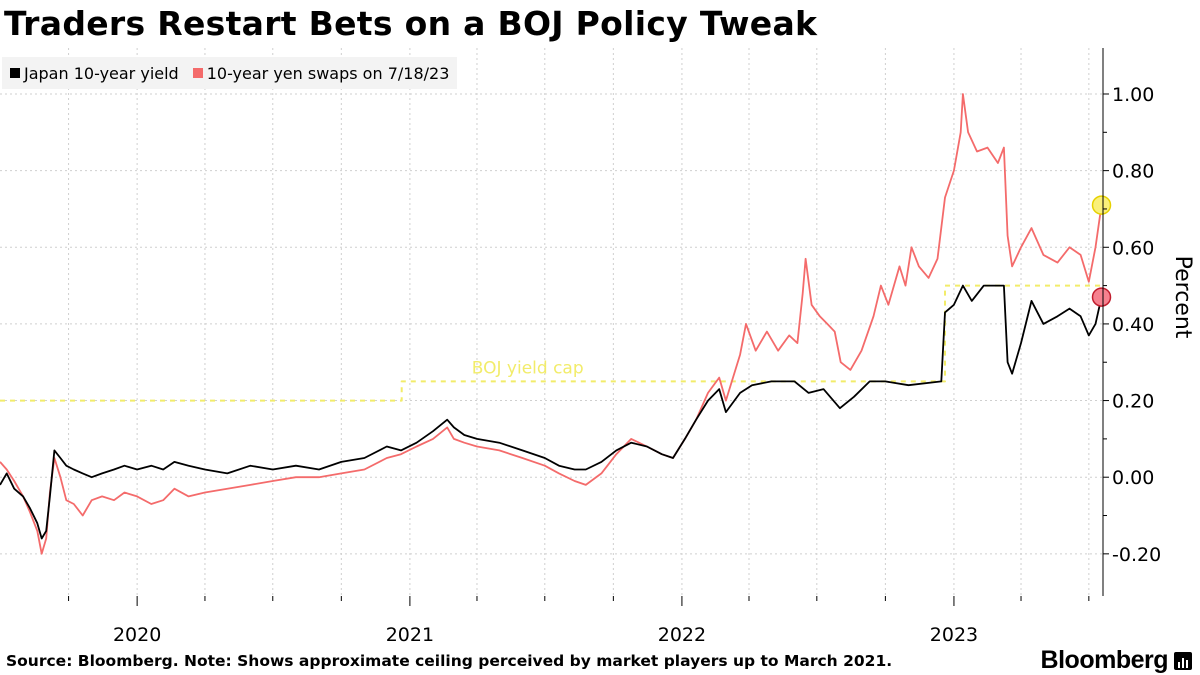 The width and height of the screenshot is (1200, 675). I want to click on y-tick-label: 0.60, so click(1133, 248).